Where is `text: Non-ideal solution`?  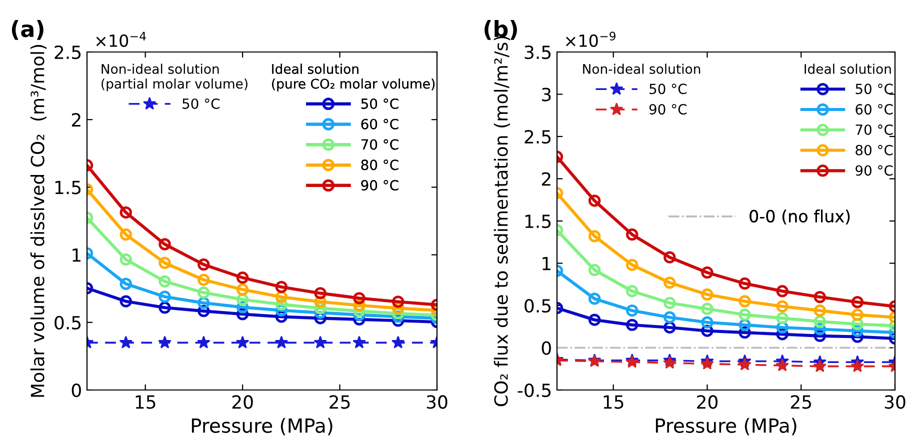 text: Non-ideal solution is located at coordinates (641, 69).